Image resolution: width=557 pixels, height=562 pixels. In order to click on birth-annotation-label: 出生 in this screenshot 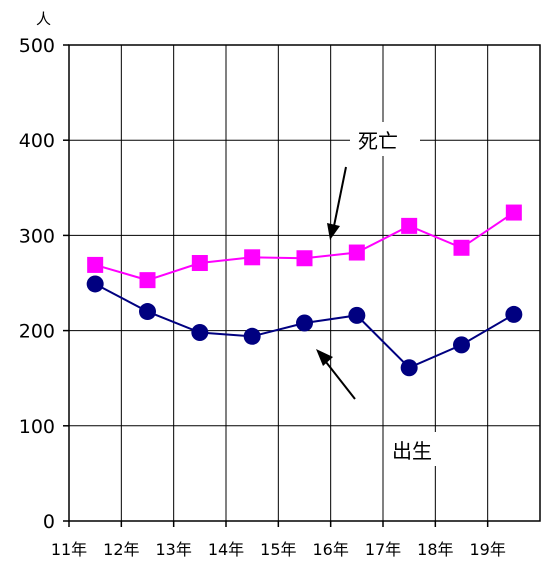, I will do `click(412, 451)`.